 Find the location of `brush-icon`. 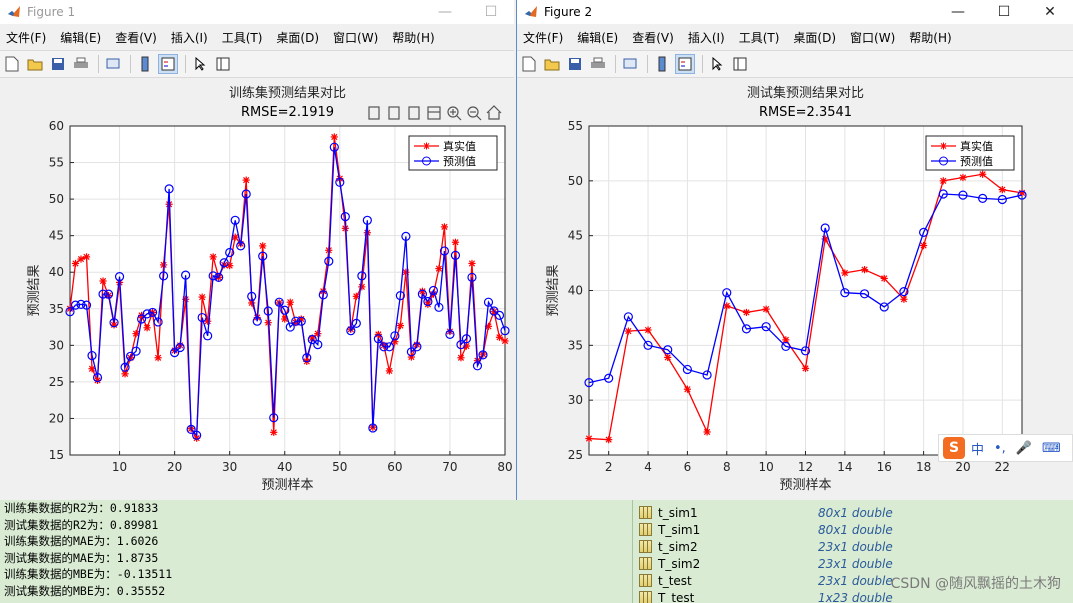

brush-icon is located at coordinates (394, 113).